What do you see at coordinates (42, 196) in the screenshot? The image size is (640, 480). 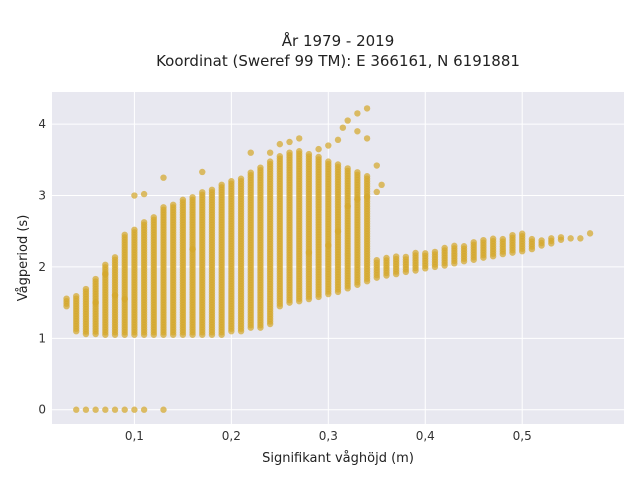 I see `y-tick-label: 3` at bounding box center [42, 196].